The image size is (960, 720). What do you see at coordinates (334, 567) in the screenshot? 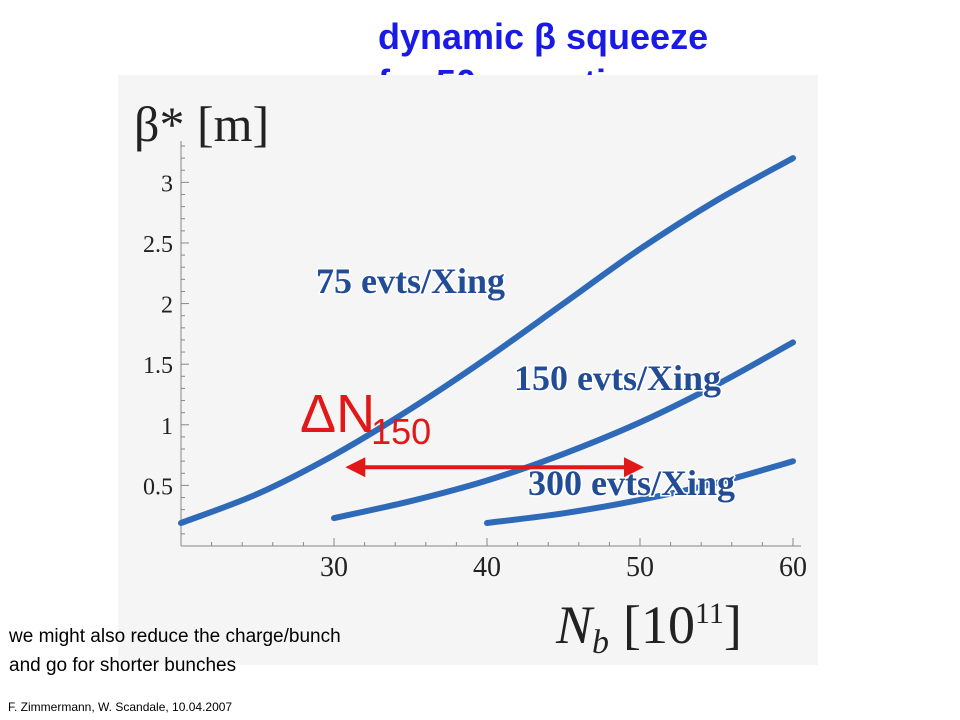
I see `x-tick-label: 30` at bounding box center [334, 567].